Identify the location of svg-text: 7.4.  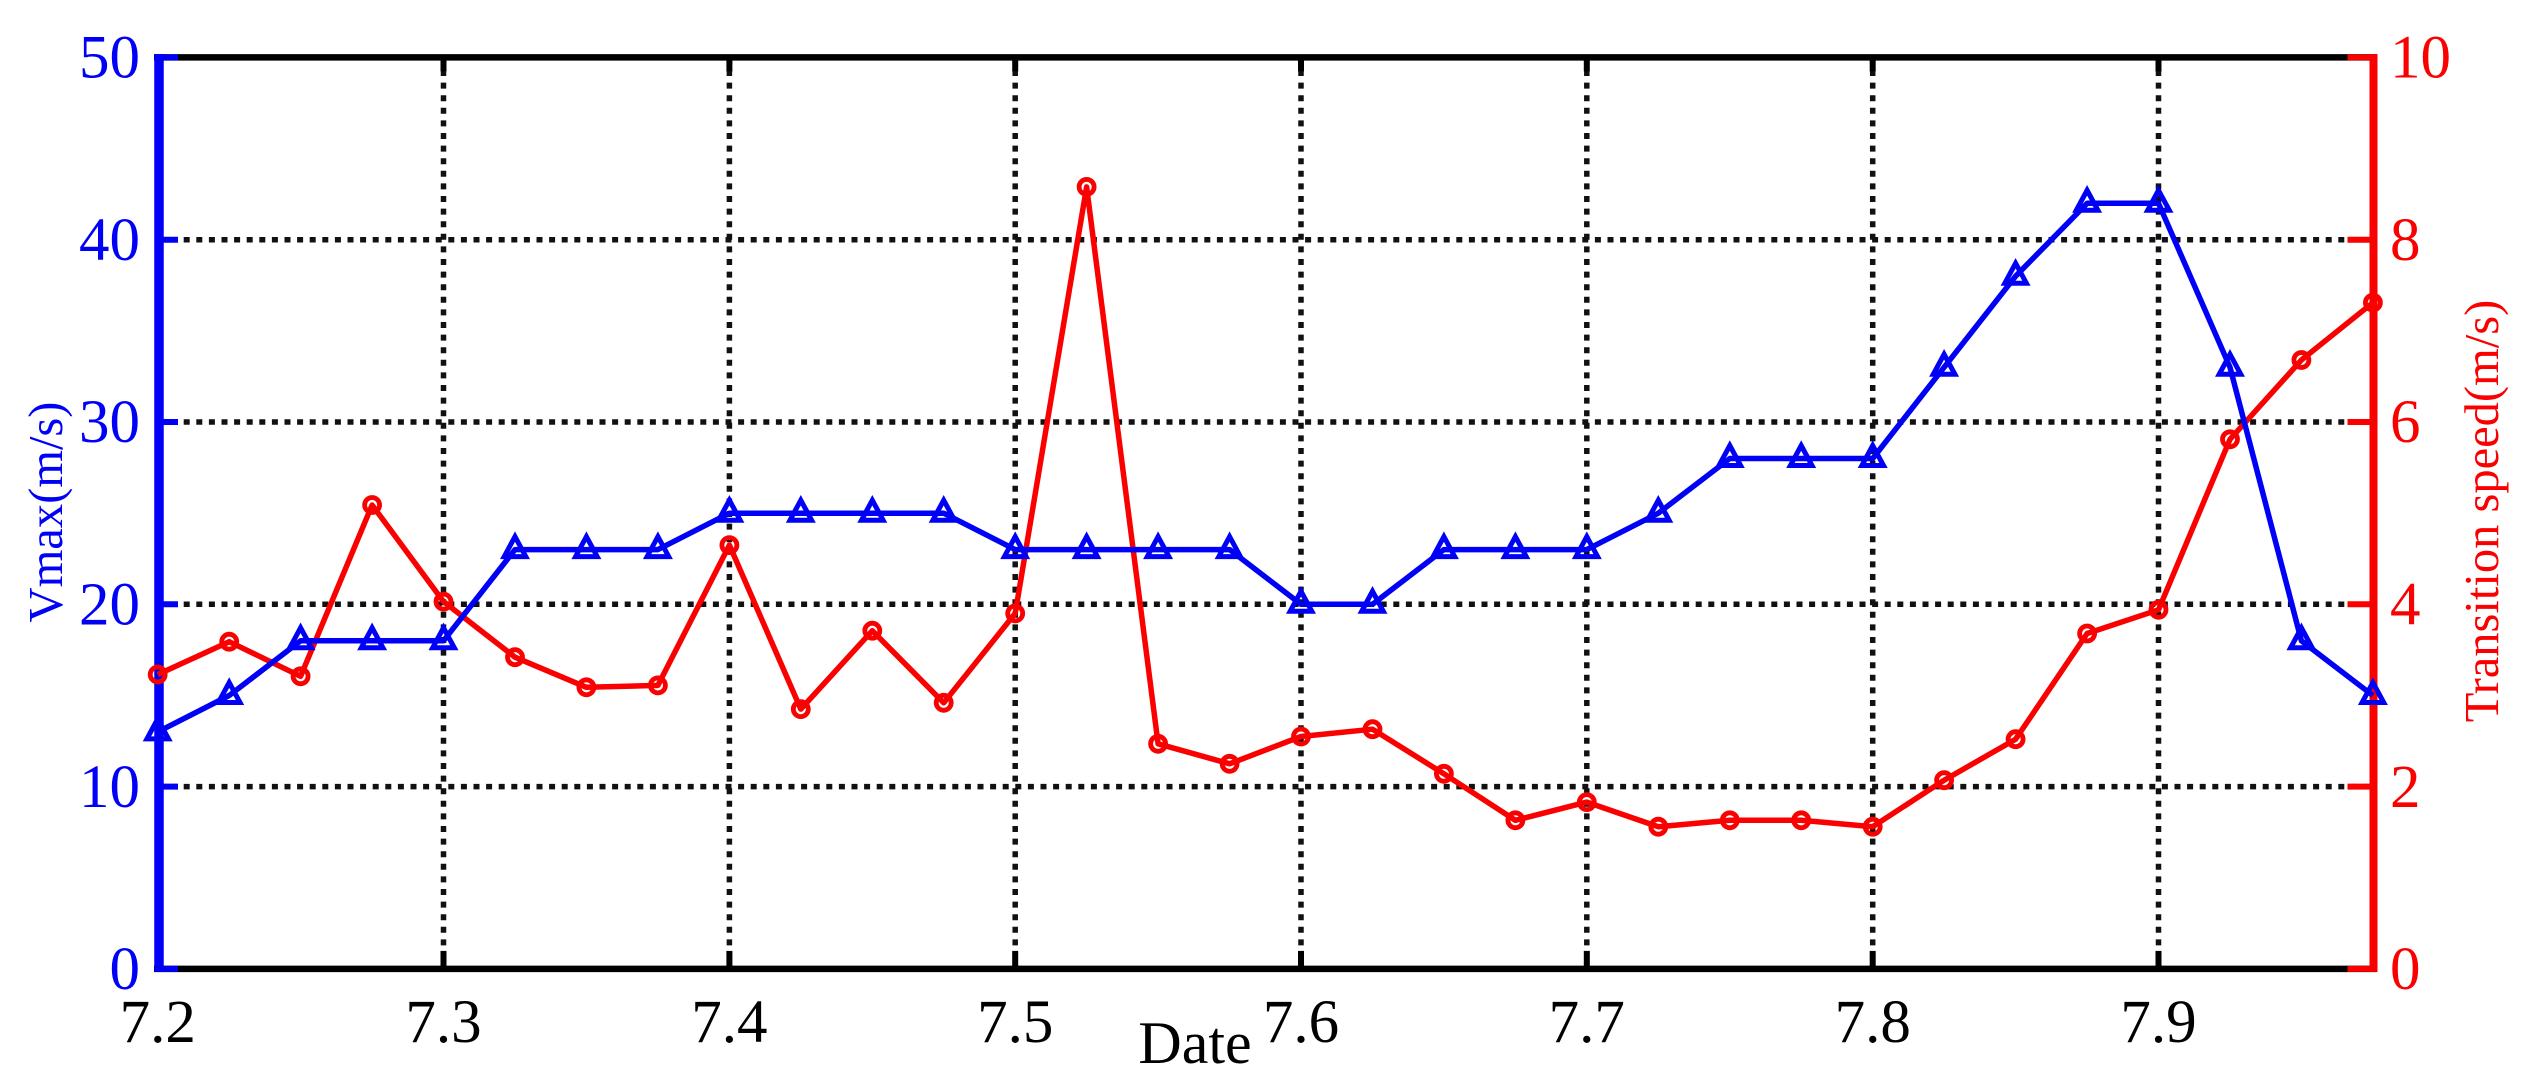
(729, 1022).